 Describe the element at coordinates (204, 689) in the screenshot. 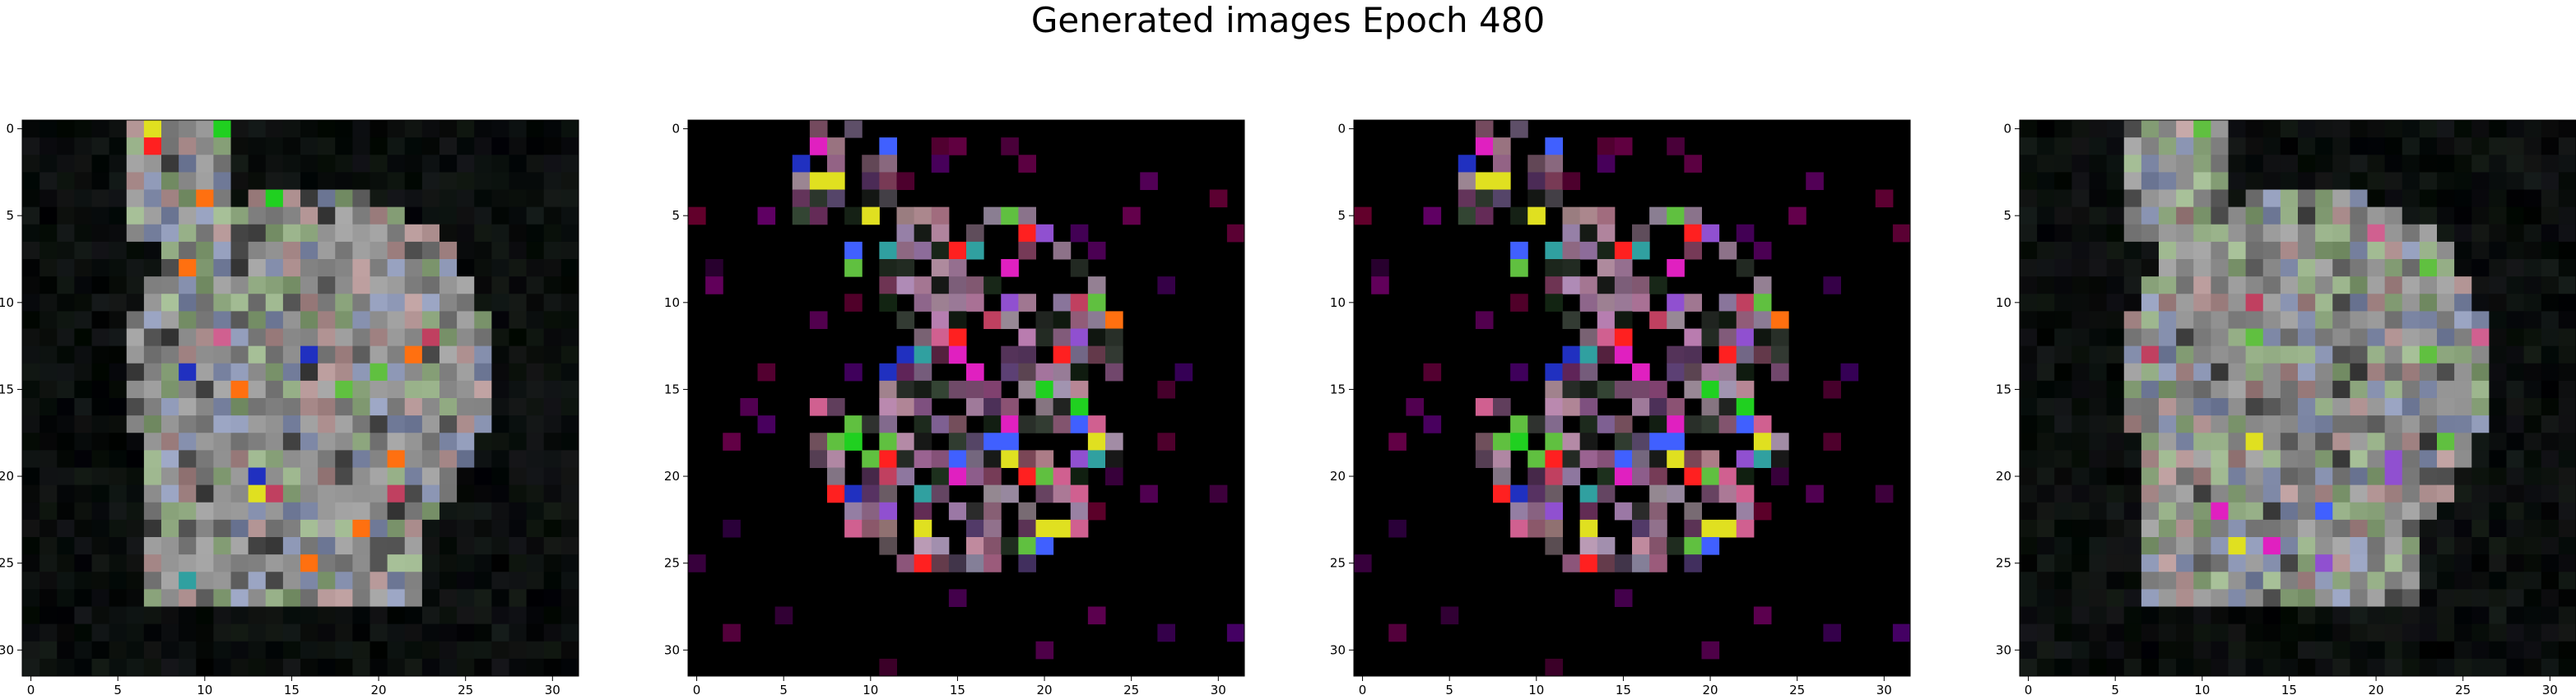

I see `x-tick-label: 10` at that location.